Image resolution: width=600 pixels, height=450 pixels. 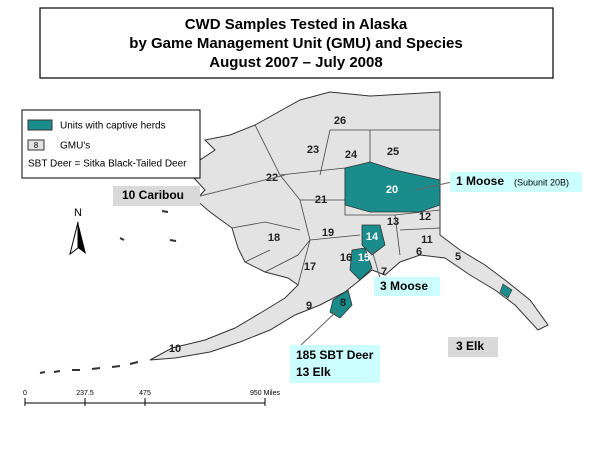 What do you see at coordinates (75, 146) in the screenshot?
I see `legend-label: GMU's` at bounding box center [75, 146].